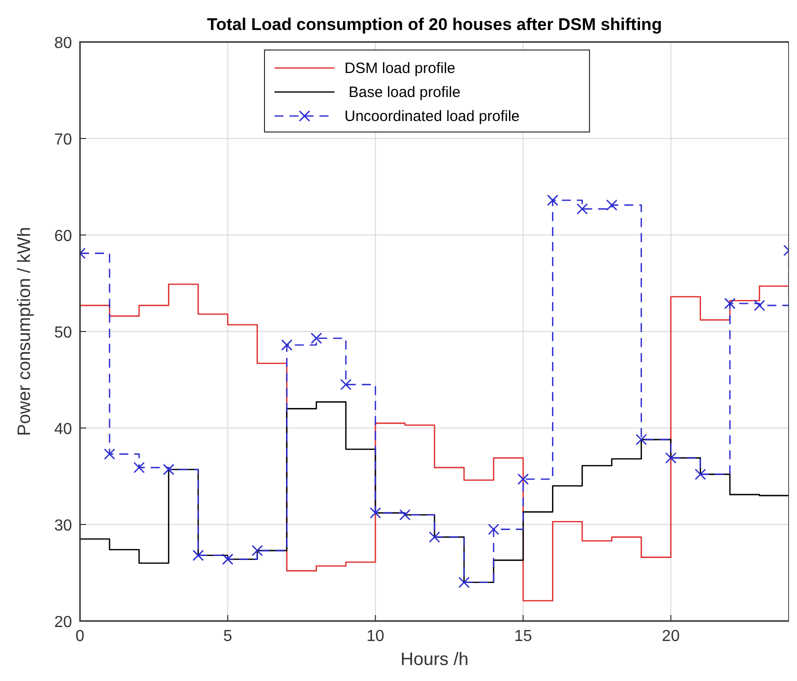 Image resolution: width=797 pixels, height=681 pixels. Describe the element at coordinates (523, 636) in the screenshot. I see `x-tick-label: 15` at that location.